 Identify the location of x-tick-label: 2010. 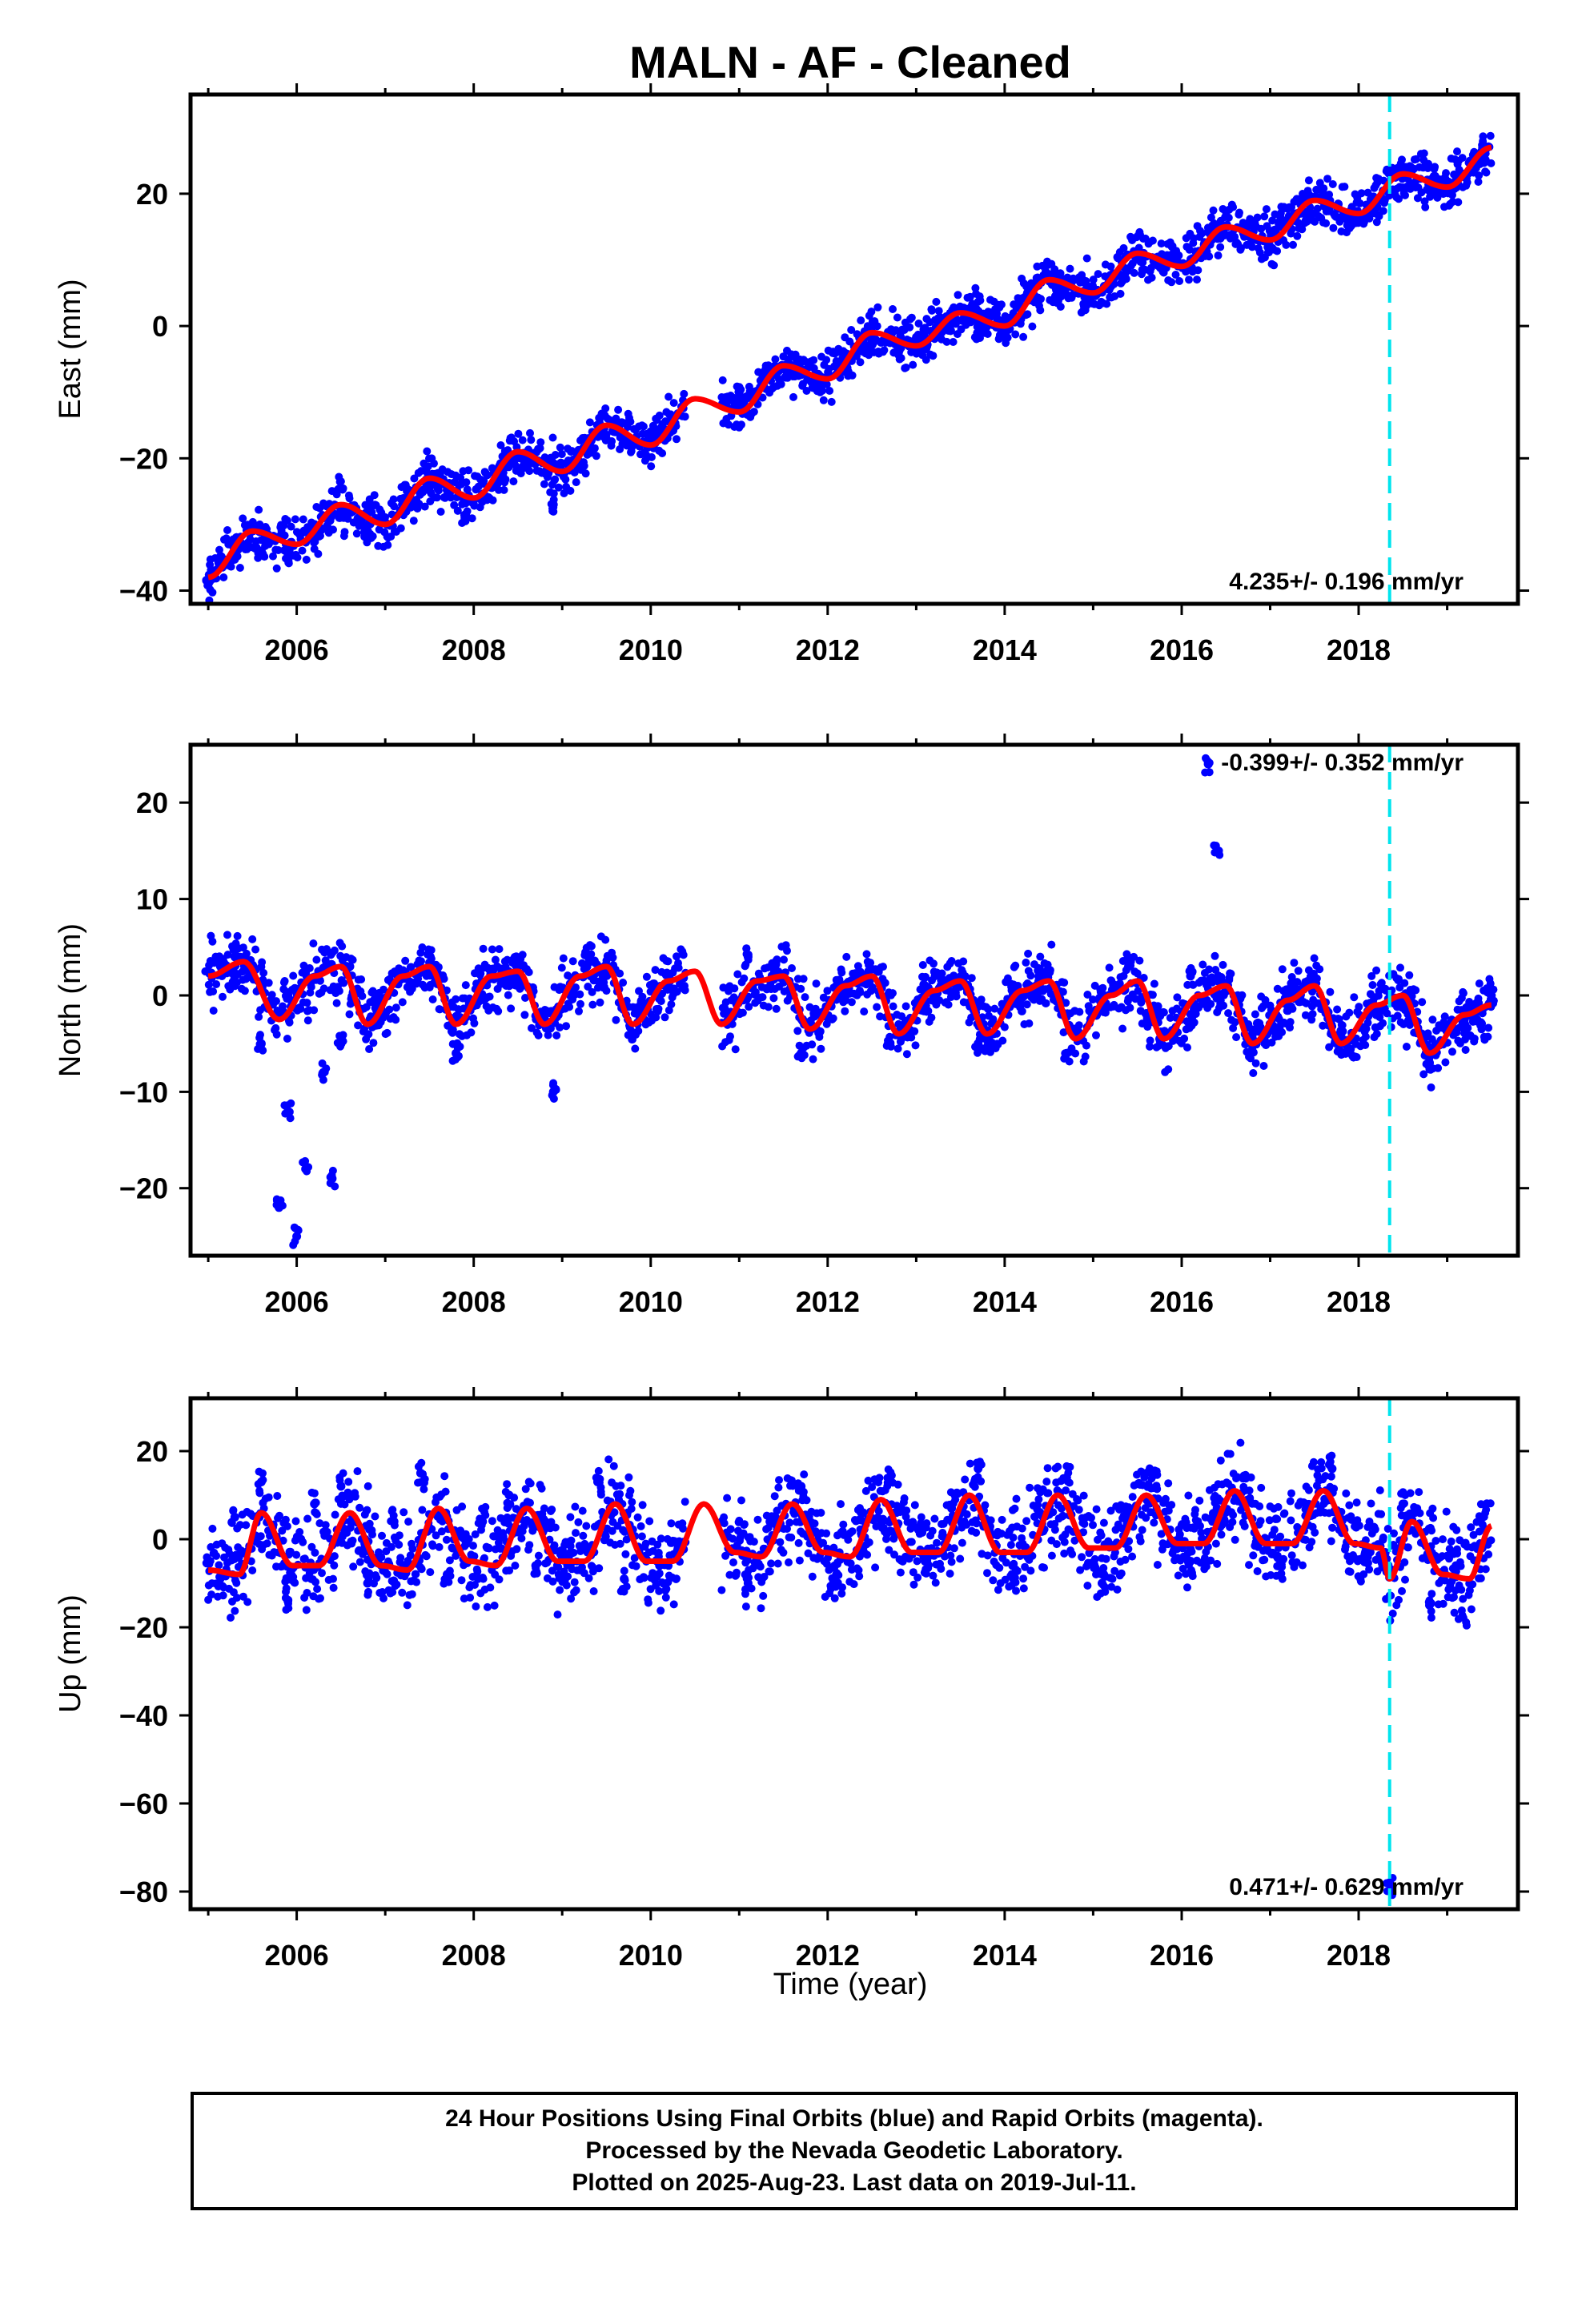
(651, 649).